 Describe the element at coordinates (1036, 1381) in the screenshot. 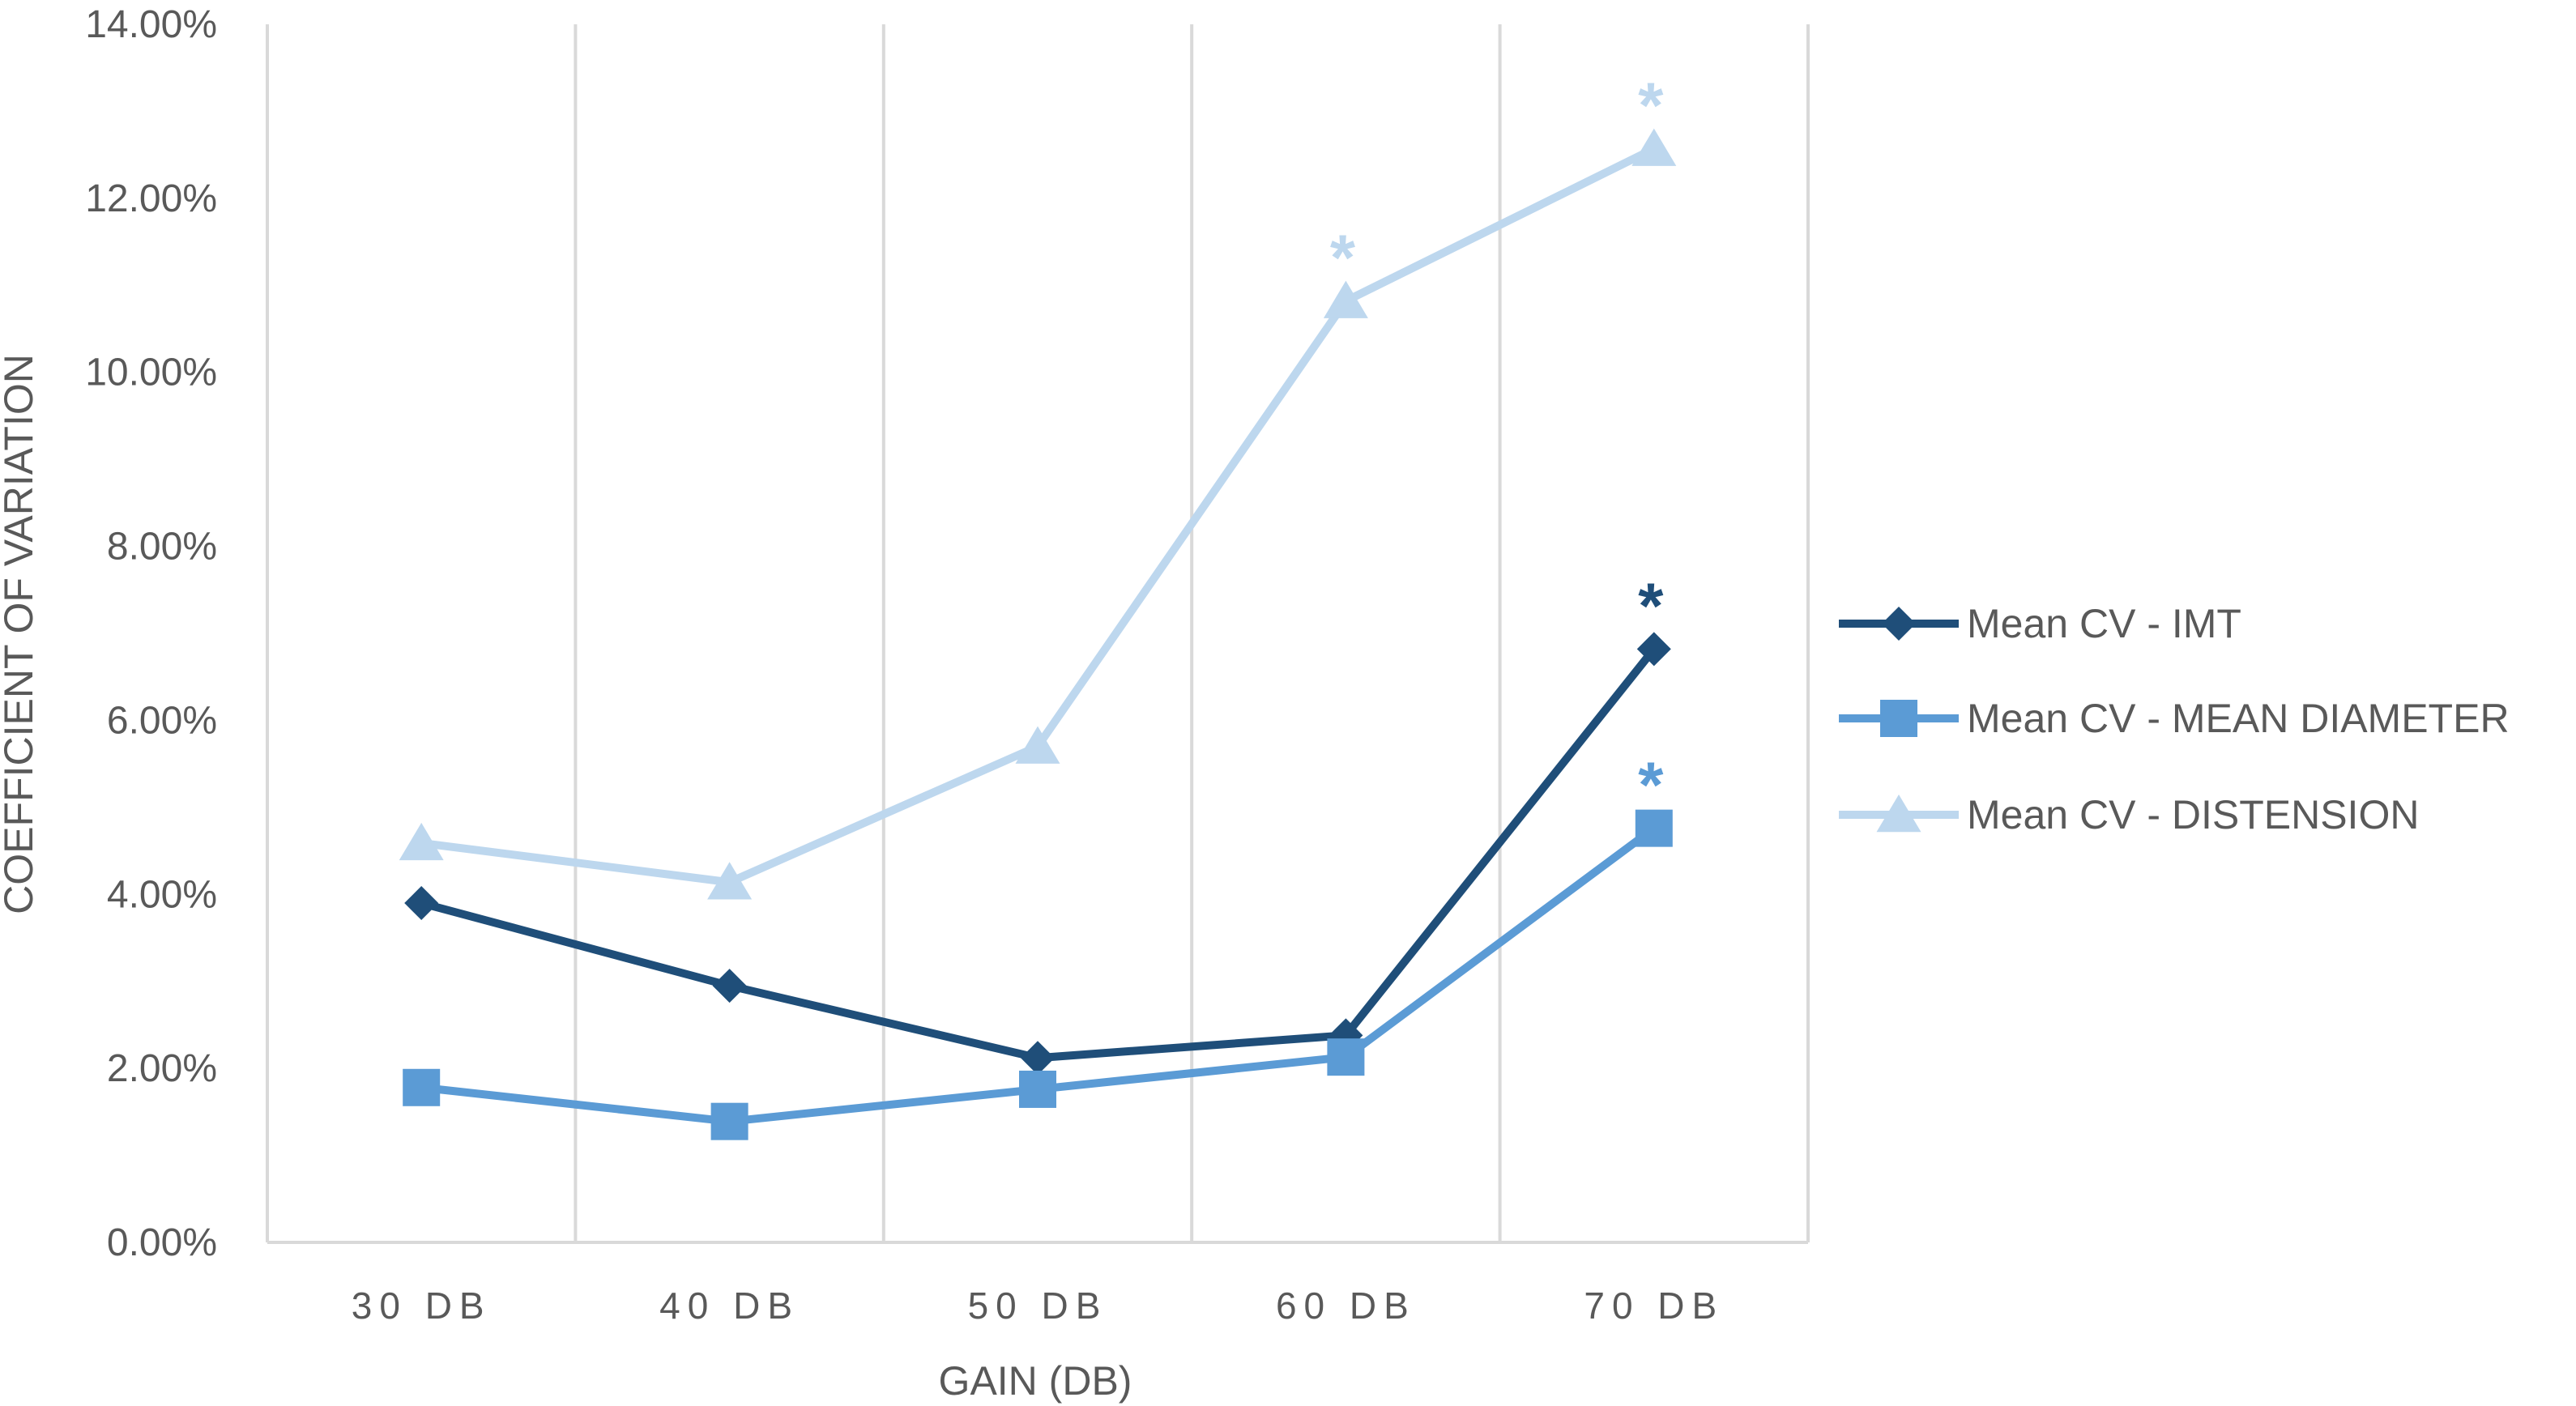

I see `x-axis-title: GAIN (DB)` at that location.